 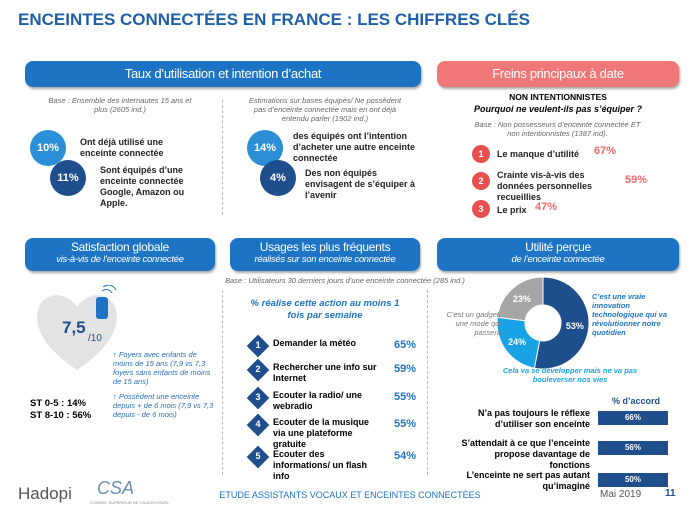 What do you see at coordinates (258, 456) in the screenshot?
I see `rank-number: 5` at bounding box center [258, 456].